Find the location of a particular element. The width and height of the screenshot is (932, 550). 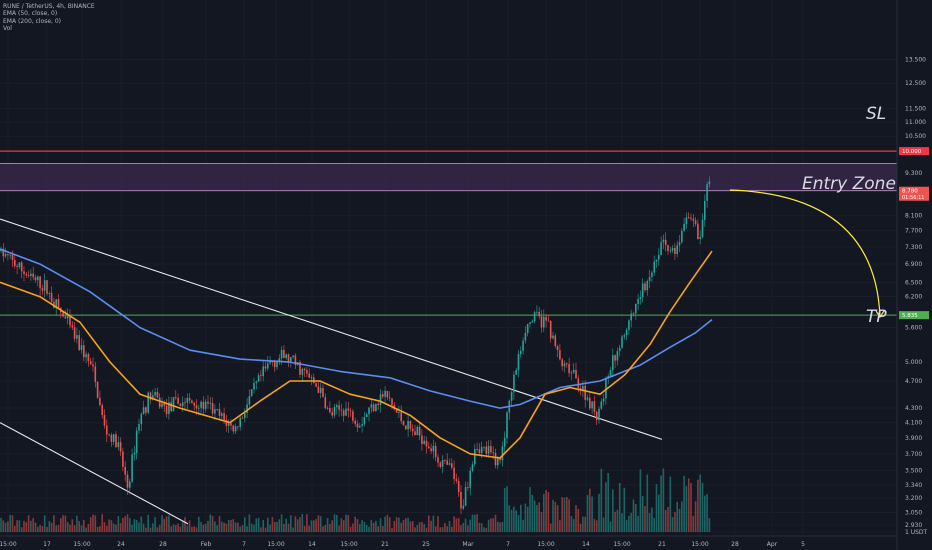

time-tick-label: 5 is located at coordinates (803, 544).